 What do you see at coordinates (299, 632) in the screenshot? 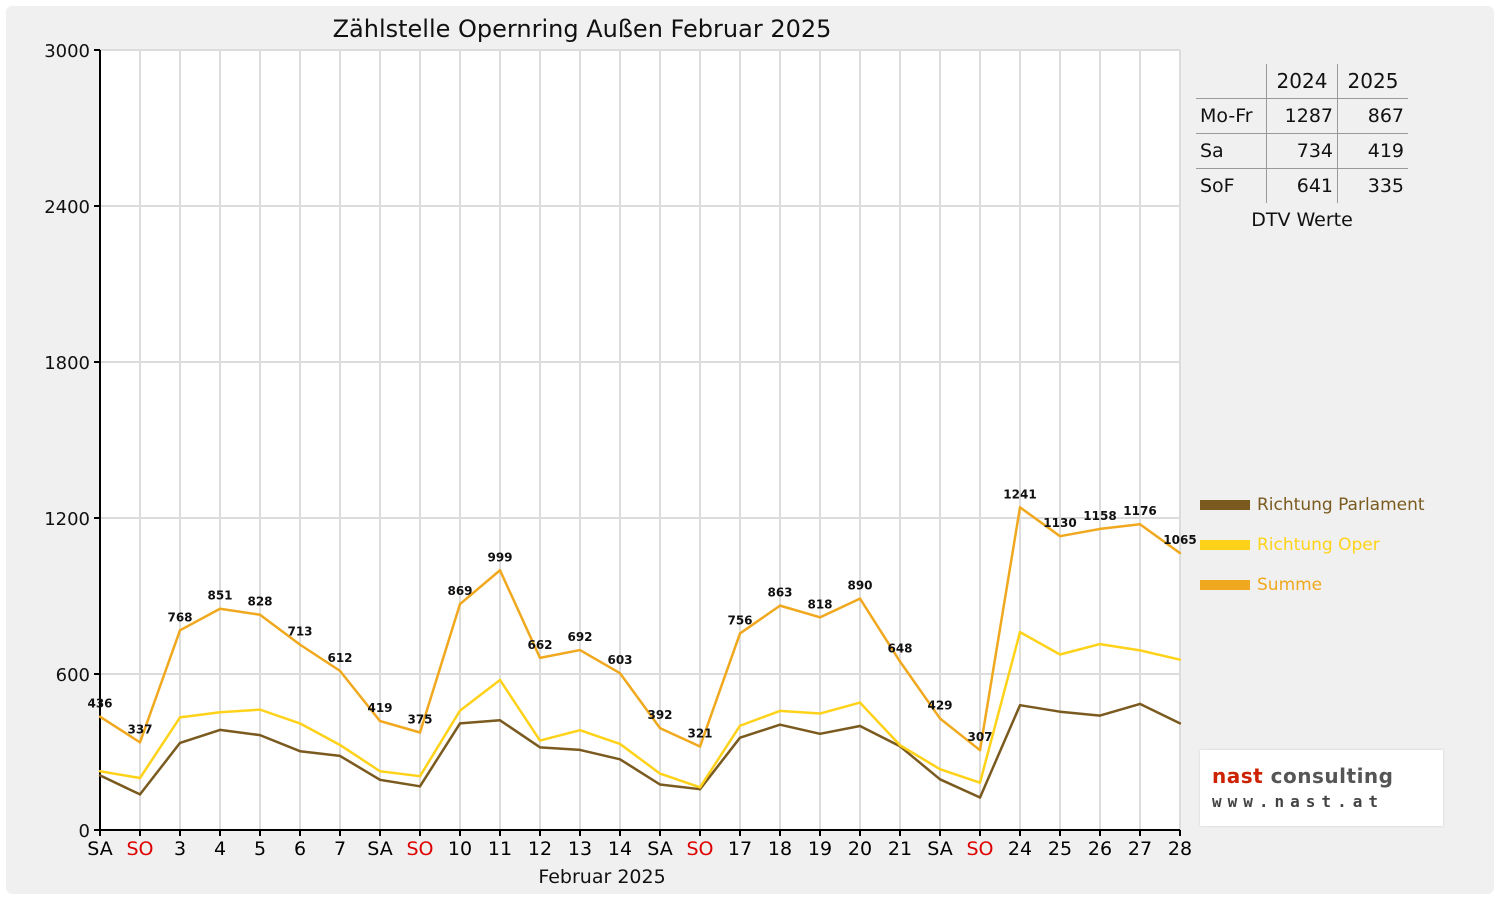
I see `data-label: 713` at bounding box center [299, 632].